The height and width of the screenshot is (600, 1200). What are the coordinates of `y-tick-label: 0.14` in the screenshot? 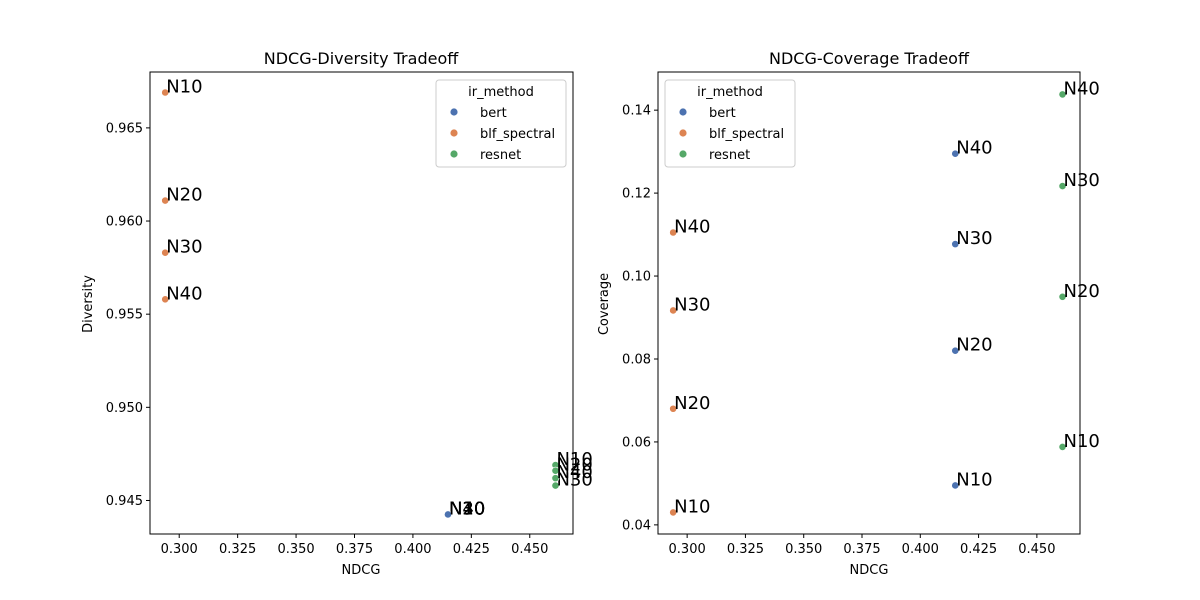 It's located at (636, 111).